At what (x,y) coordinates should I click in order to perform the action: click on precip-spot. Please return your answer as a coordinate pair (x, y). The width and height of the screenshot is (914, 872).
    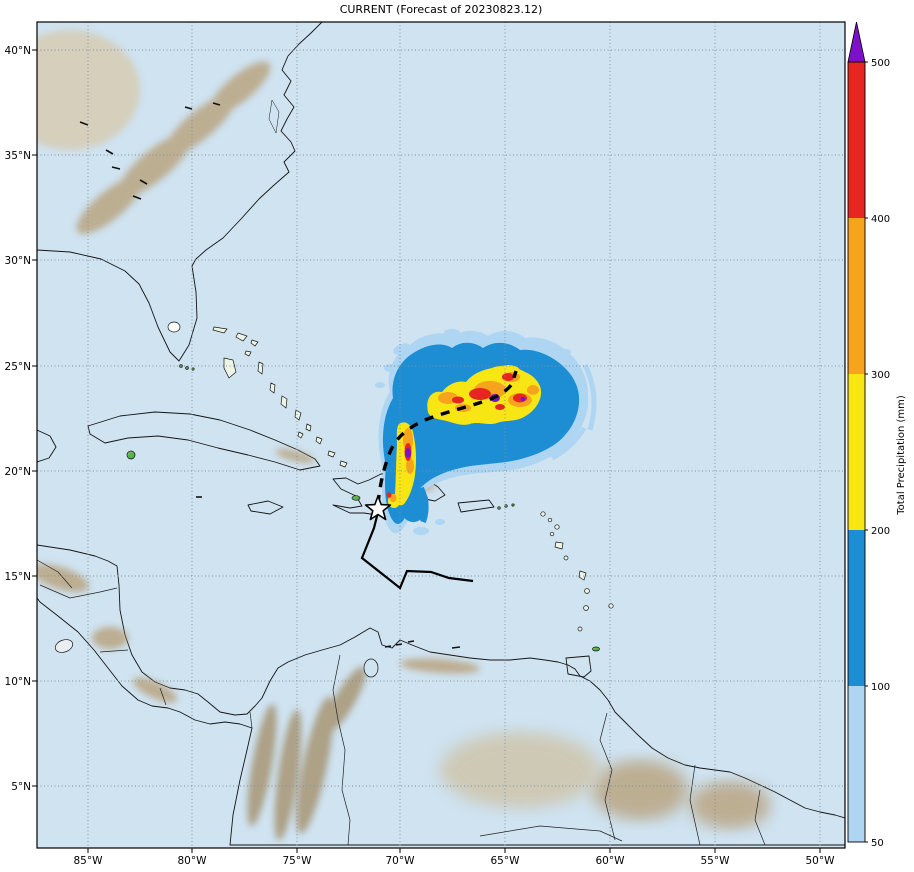
    Looking at the image, I should click on (533, 390).